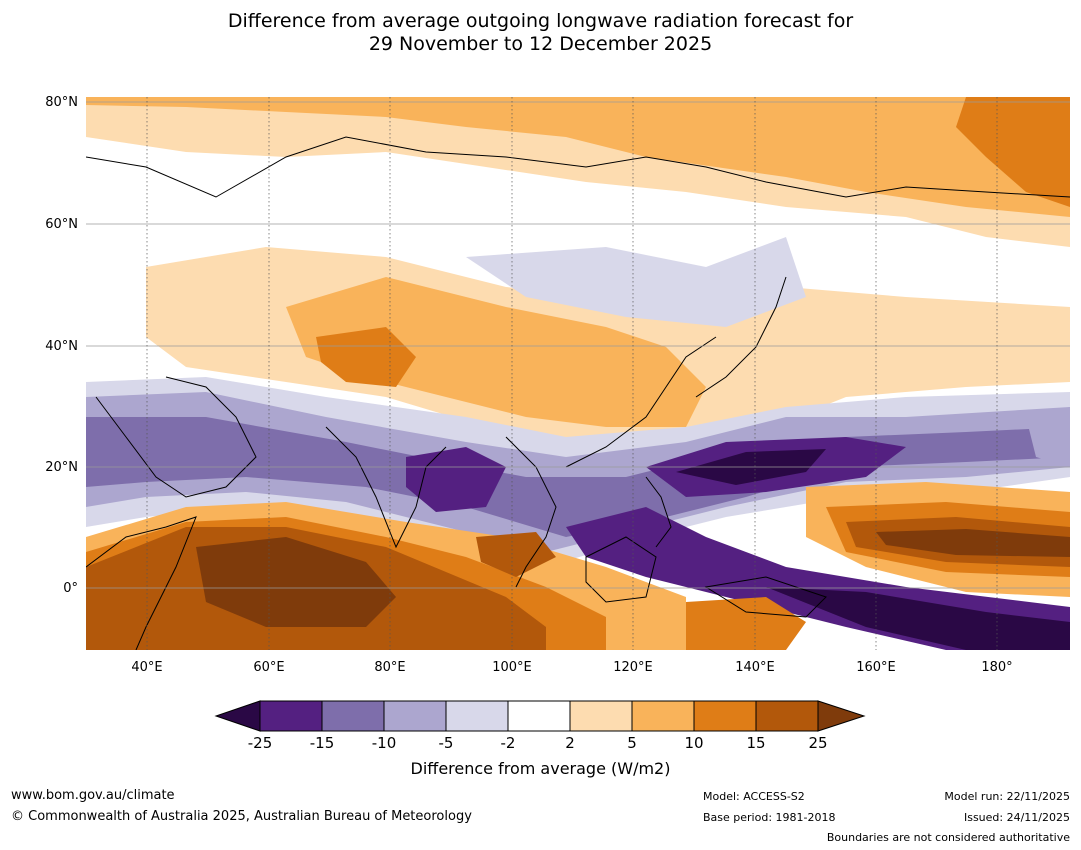 Image resolution: width=1081 pixels, height=850 pixels. I want to click on lon-label-40e: 40°E, so click(147, 667).